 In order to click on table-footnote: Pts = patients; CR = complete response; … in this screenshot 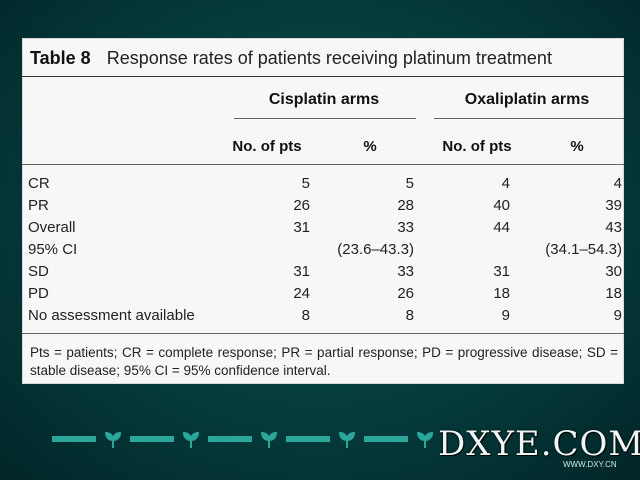, I will do `click(324, 361)`.